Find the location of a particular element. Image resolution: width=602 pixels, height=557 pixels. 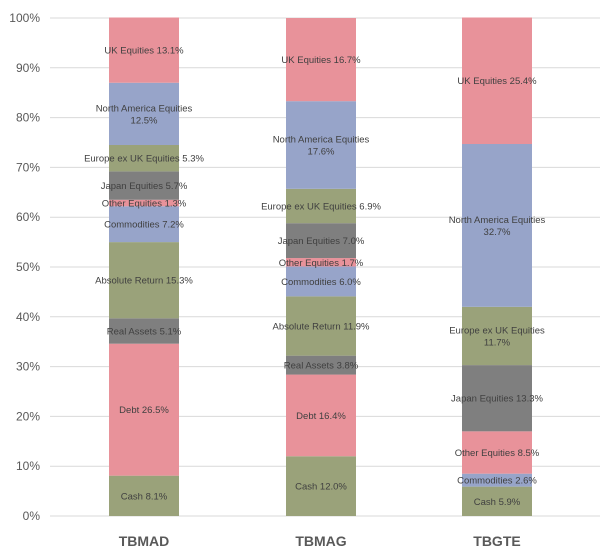

segment-label: Other Equities 1.3% is located at coordinates (144, 204).